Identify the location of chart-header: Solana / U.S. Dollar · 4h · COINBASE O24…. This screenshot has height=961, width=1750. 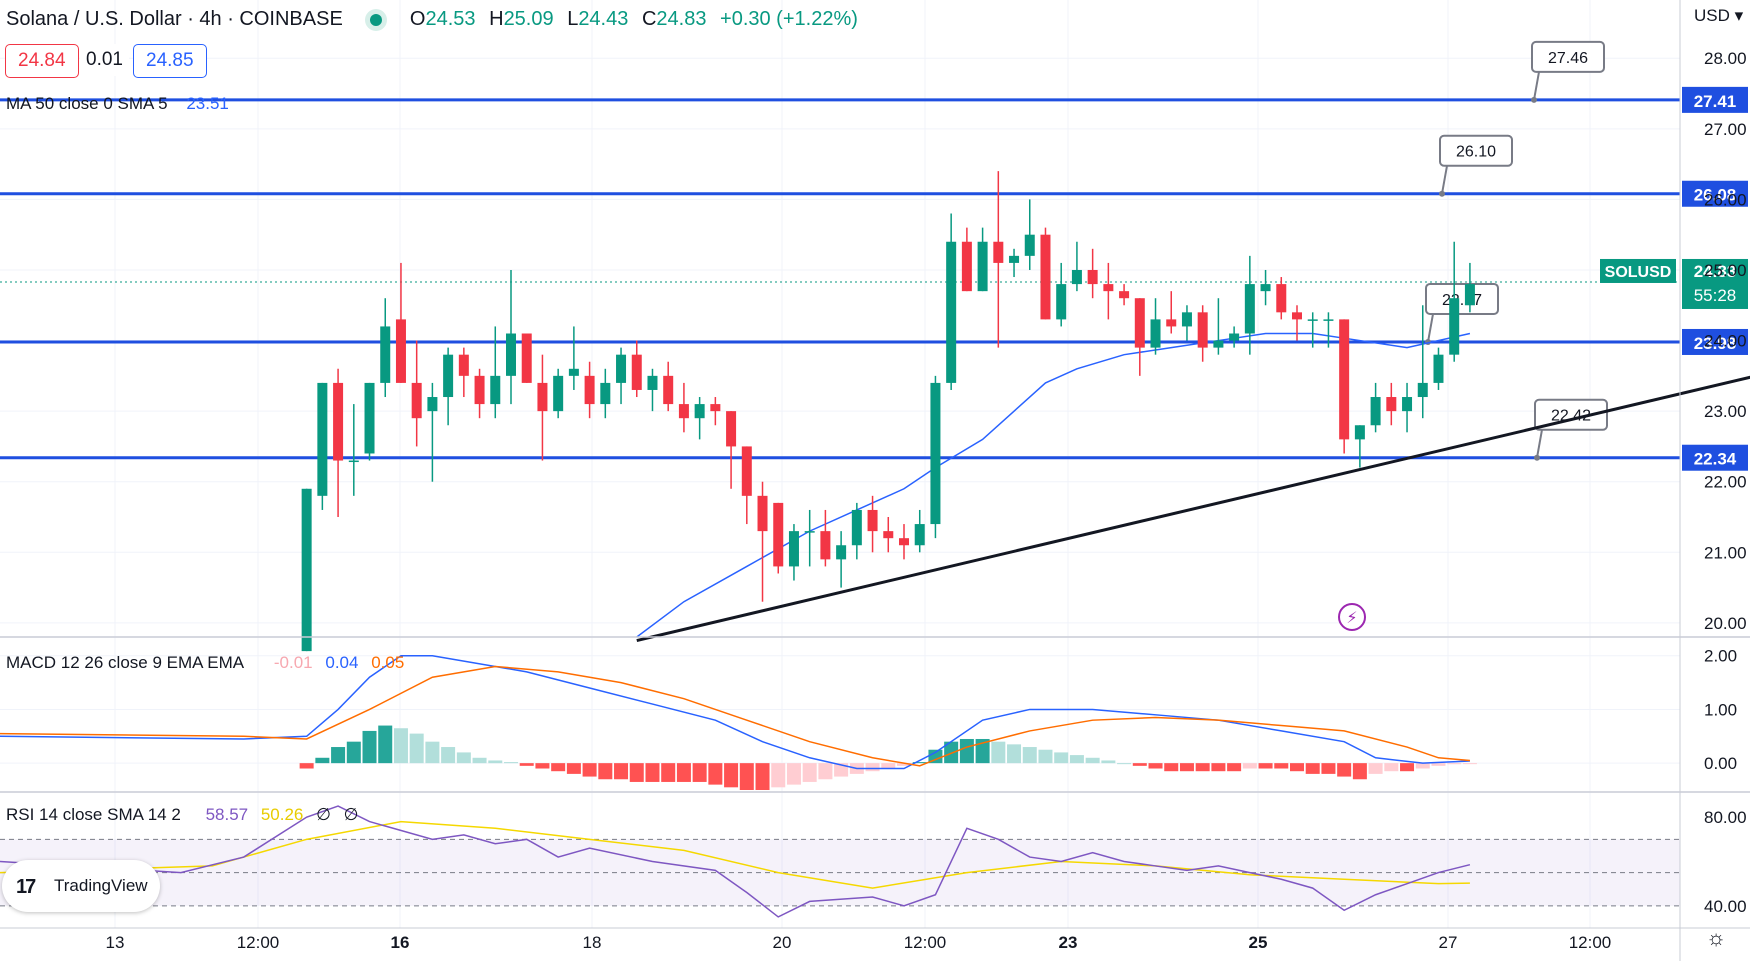
(436, 19).